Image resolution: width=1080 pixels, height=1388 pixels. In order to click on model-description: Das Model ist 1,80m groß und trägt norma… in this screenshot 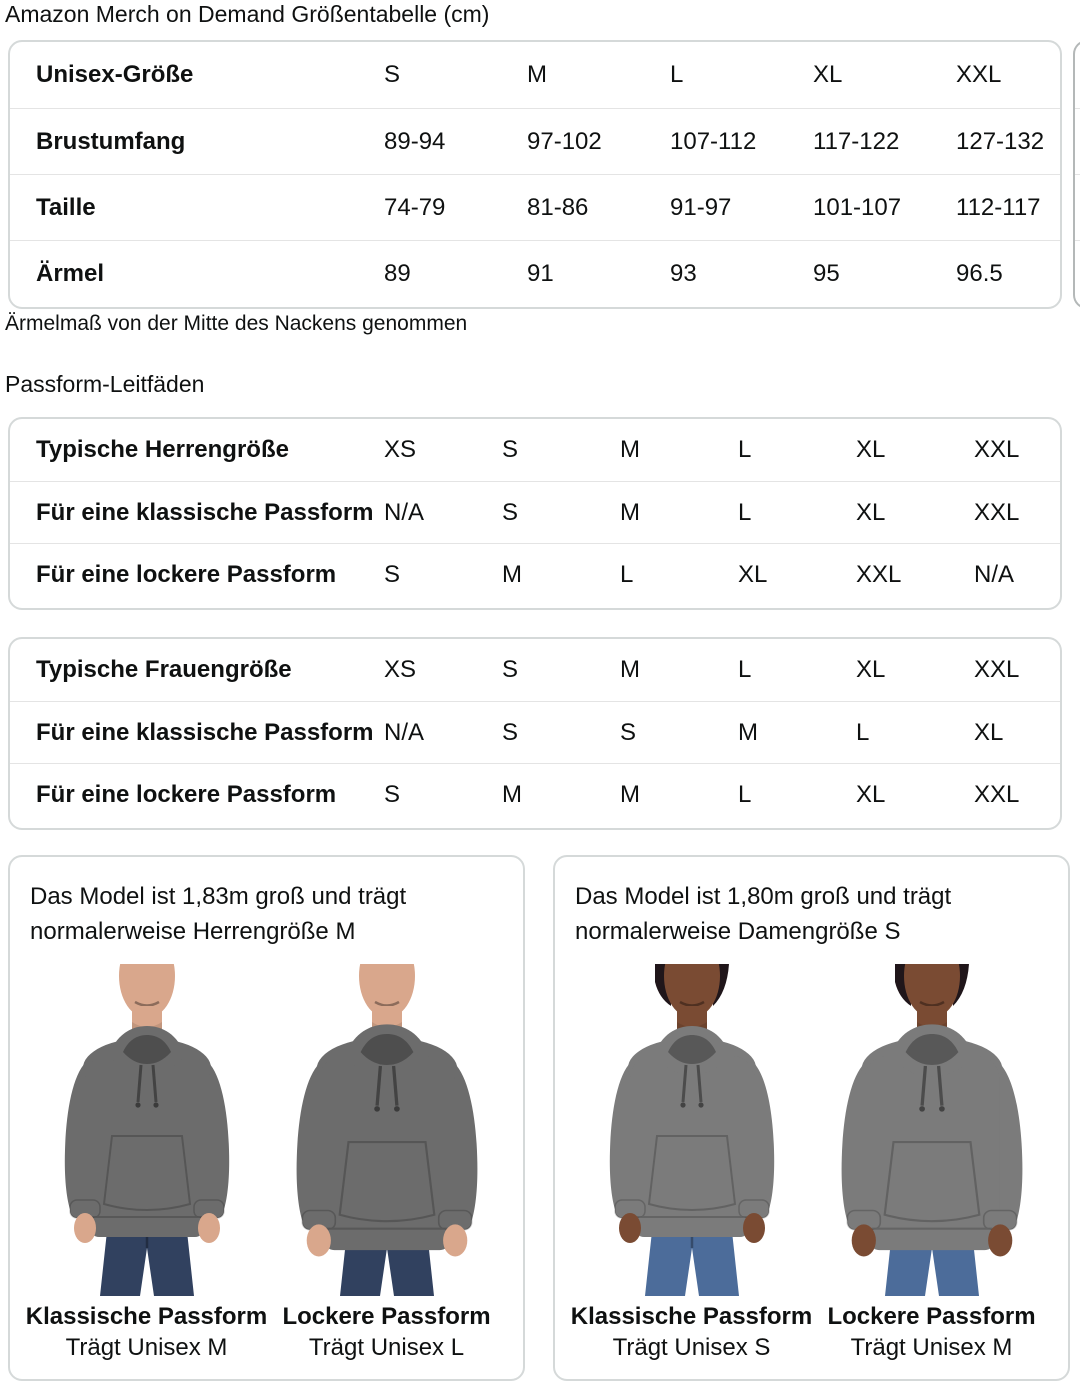, I will do `click(763, 914)`.